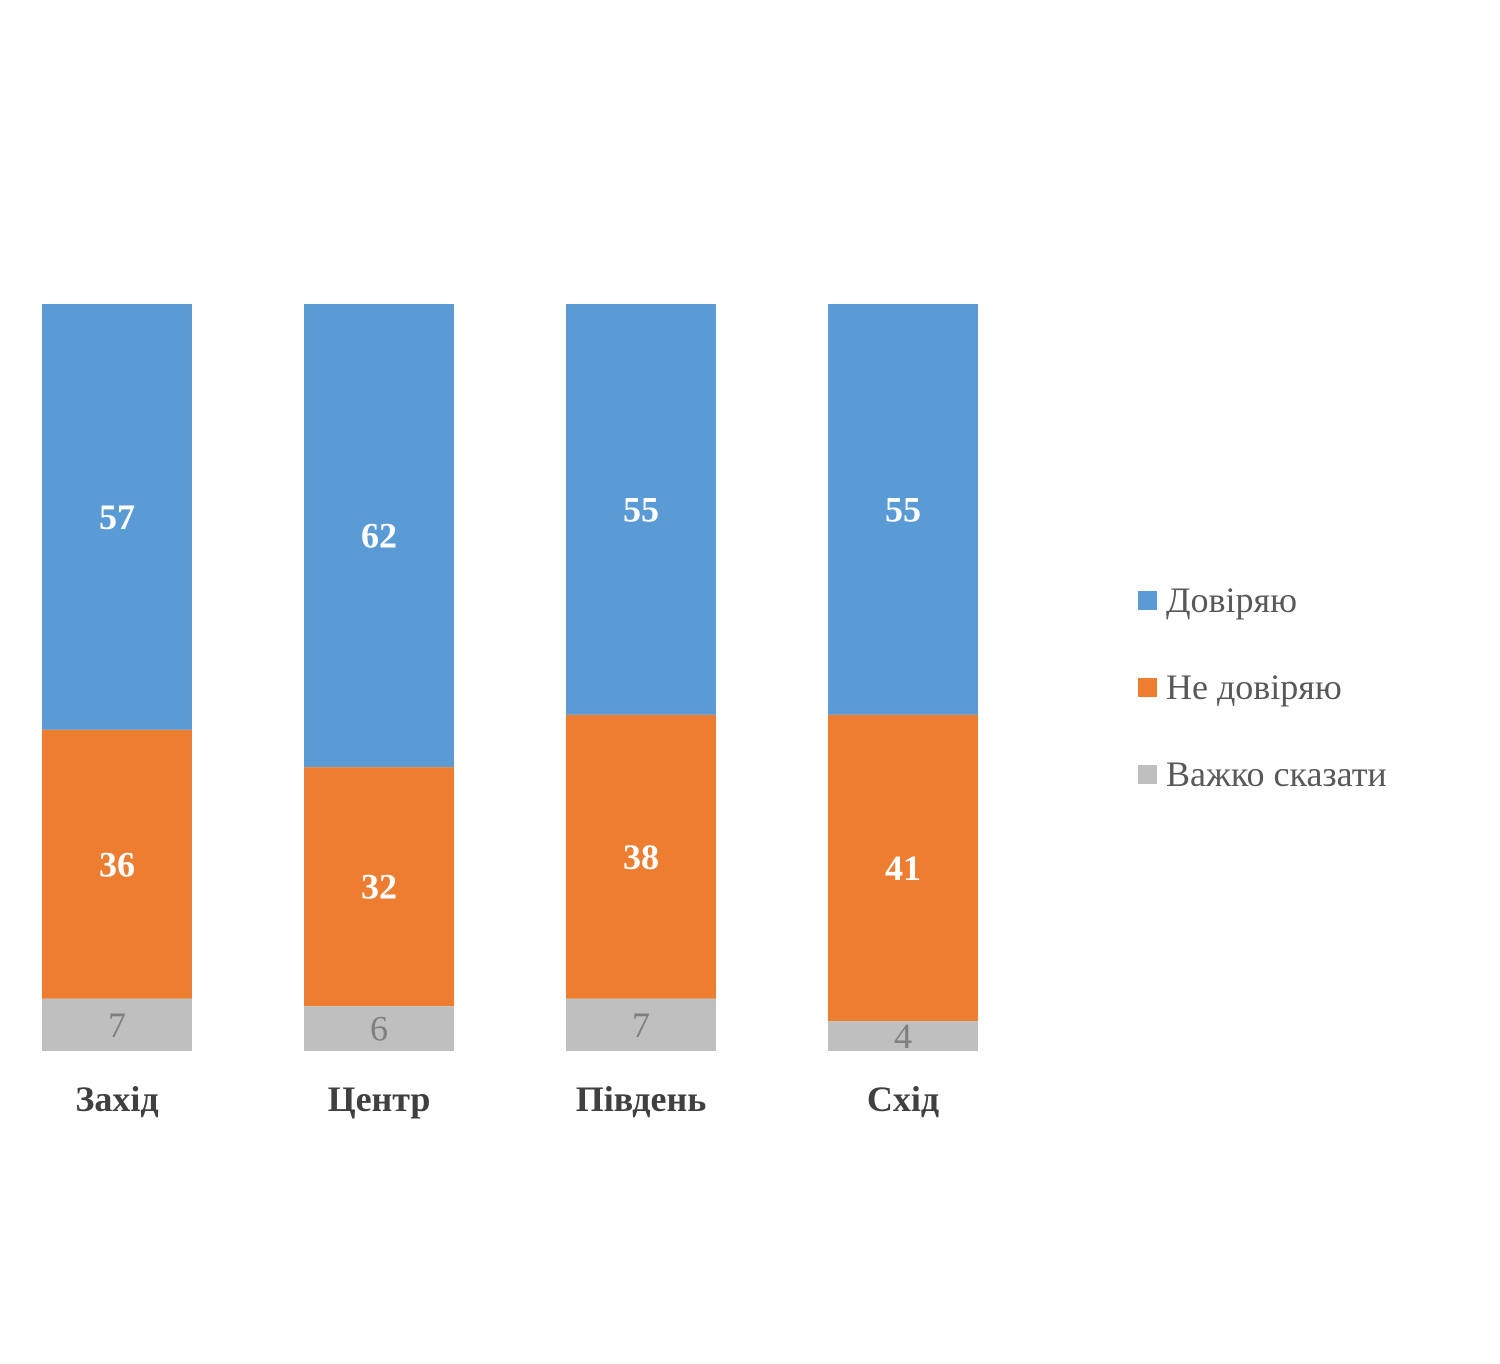 This screenshot has height=1364, width=1500. I want to click on data-label-distrust: 36, so click(117, 864).